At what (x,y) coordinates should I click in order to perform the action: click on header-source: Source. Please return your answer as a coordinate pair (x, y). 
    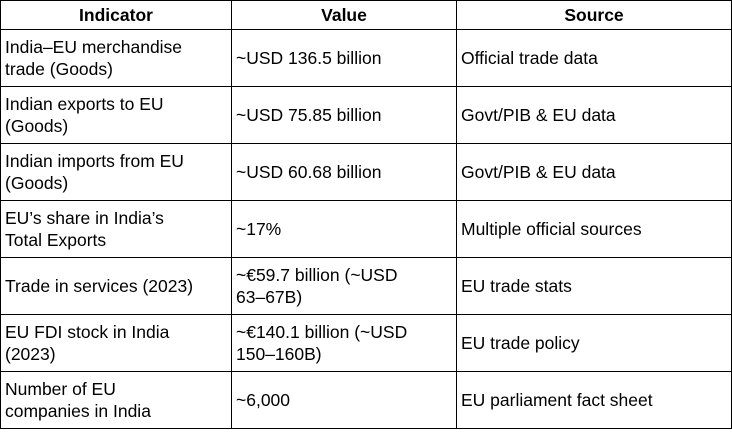
    Looking at the image, I should click on (594, 15).